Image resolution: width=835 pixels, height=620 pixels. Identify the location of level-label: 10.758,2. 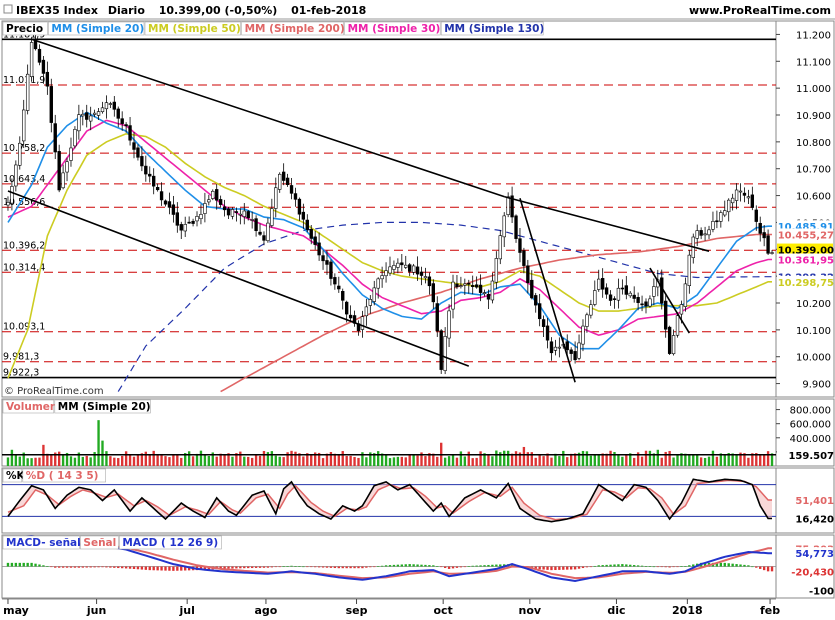
(24, 148).